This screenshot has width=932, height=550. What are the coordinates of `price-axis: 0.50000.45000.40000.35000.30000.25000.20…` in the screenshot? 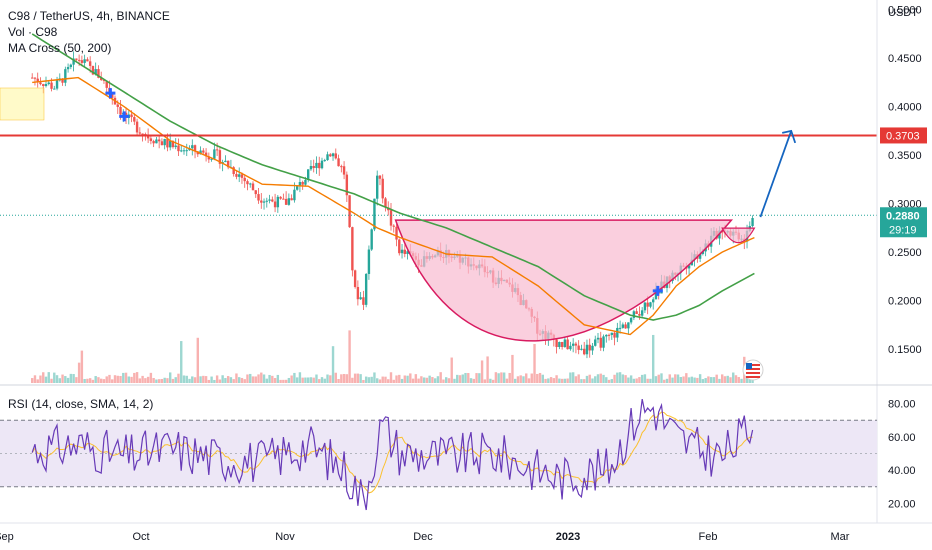 It's located at (905, 180).